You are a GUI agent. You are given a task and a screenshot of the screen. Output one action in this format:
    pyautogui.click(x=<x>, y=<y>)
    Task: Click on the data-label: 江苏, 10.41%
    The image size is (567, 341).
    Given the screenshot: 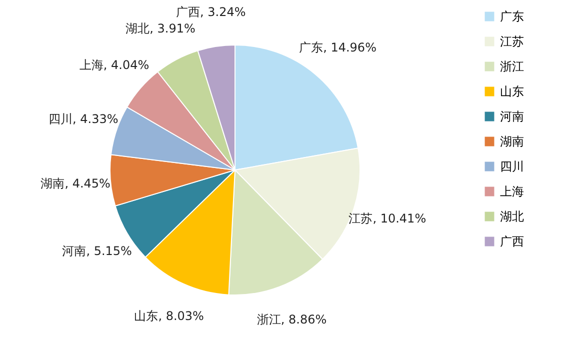 What is the action you would take?
    pyautogui.click(x=387, y=219)
    